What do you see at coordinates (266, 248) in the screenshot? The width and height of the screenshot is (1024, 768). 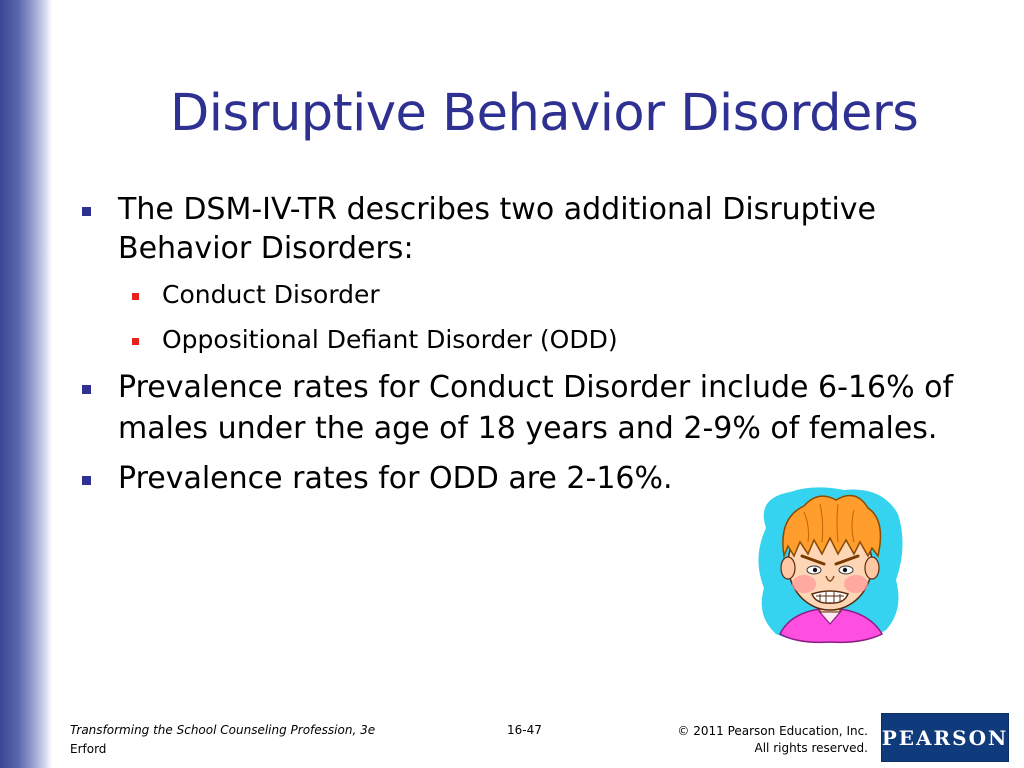 I see `bullet-1-line-2: Behavior Disorders:` at bounding box center [266, 248].